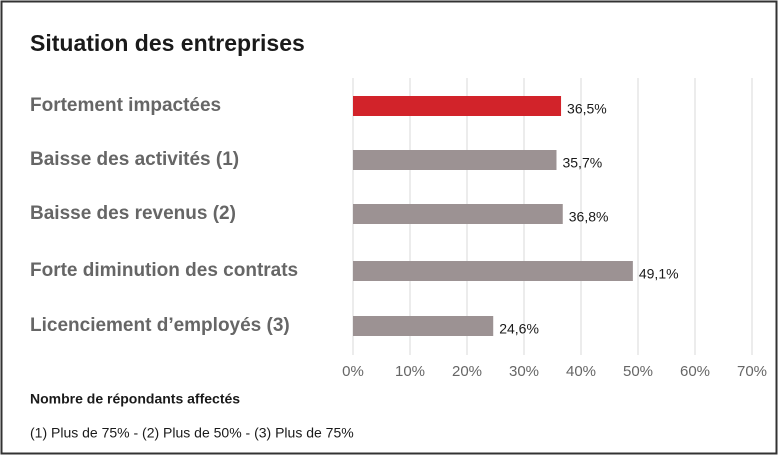 This screenshot has width=778, height=455. What do you see at coordinates (134, 159) in the screenshot?
I see `category-label: Baisse des activités (1)` at bounding box center [134, 159].